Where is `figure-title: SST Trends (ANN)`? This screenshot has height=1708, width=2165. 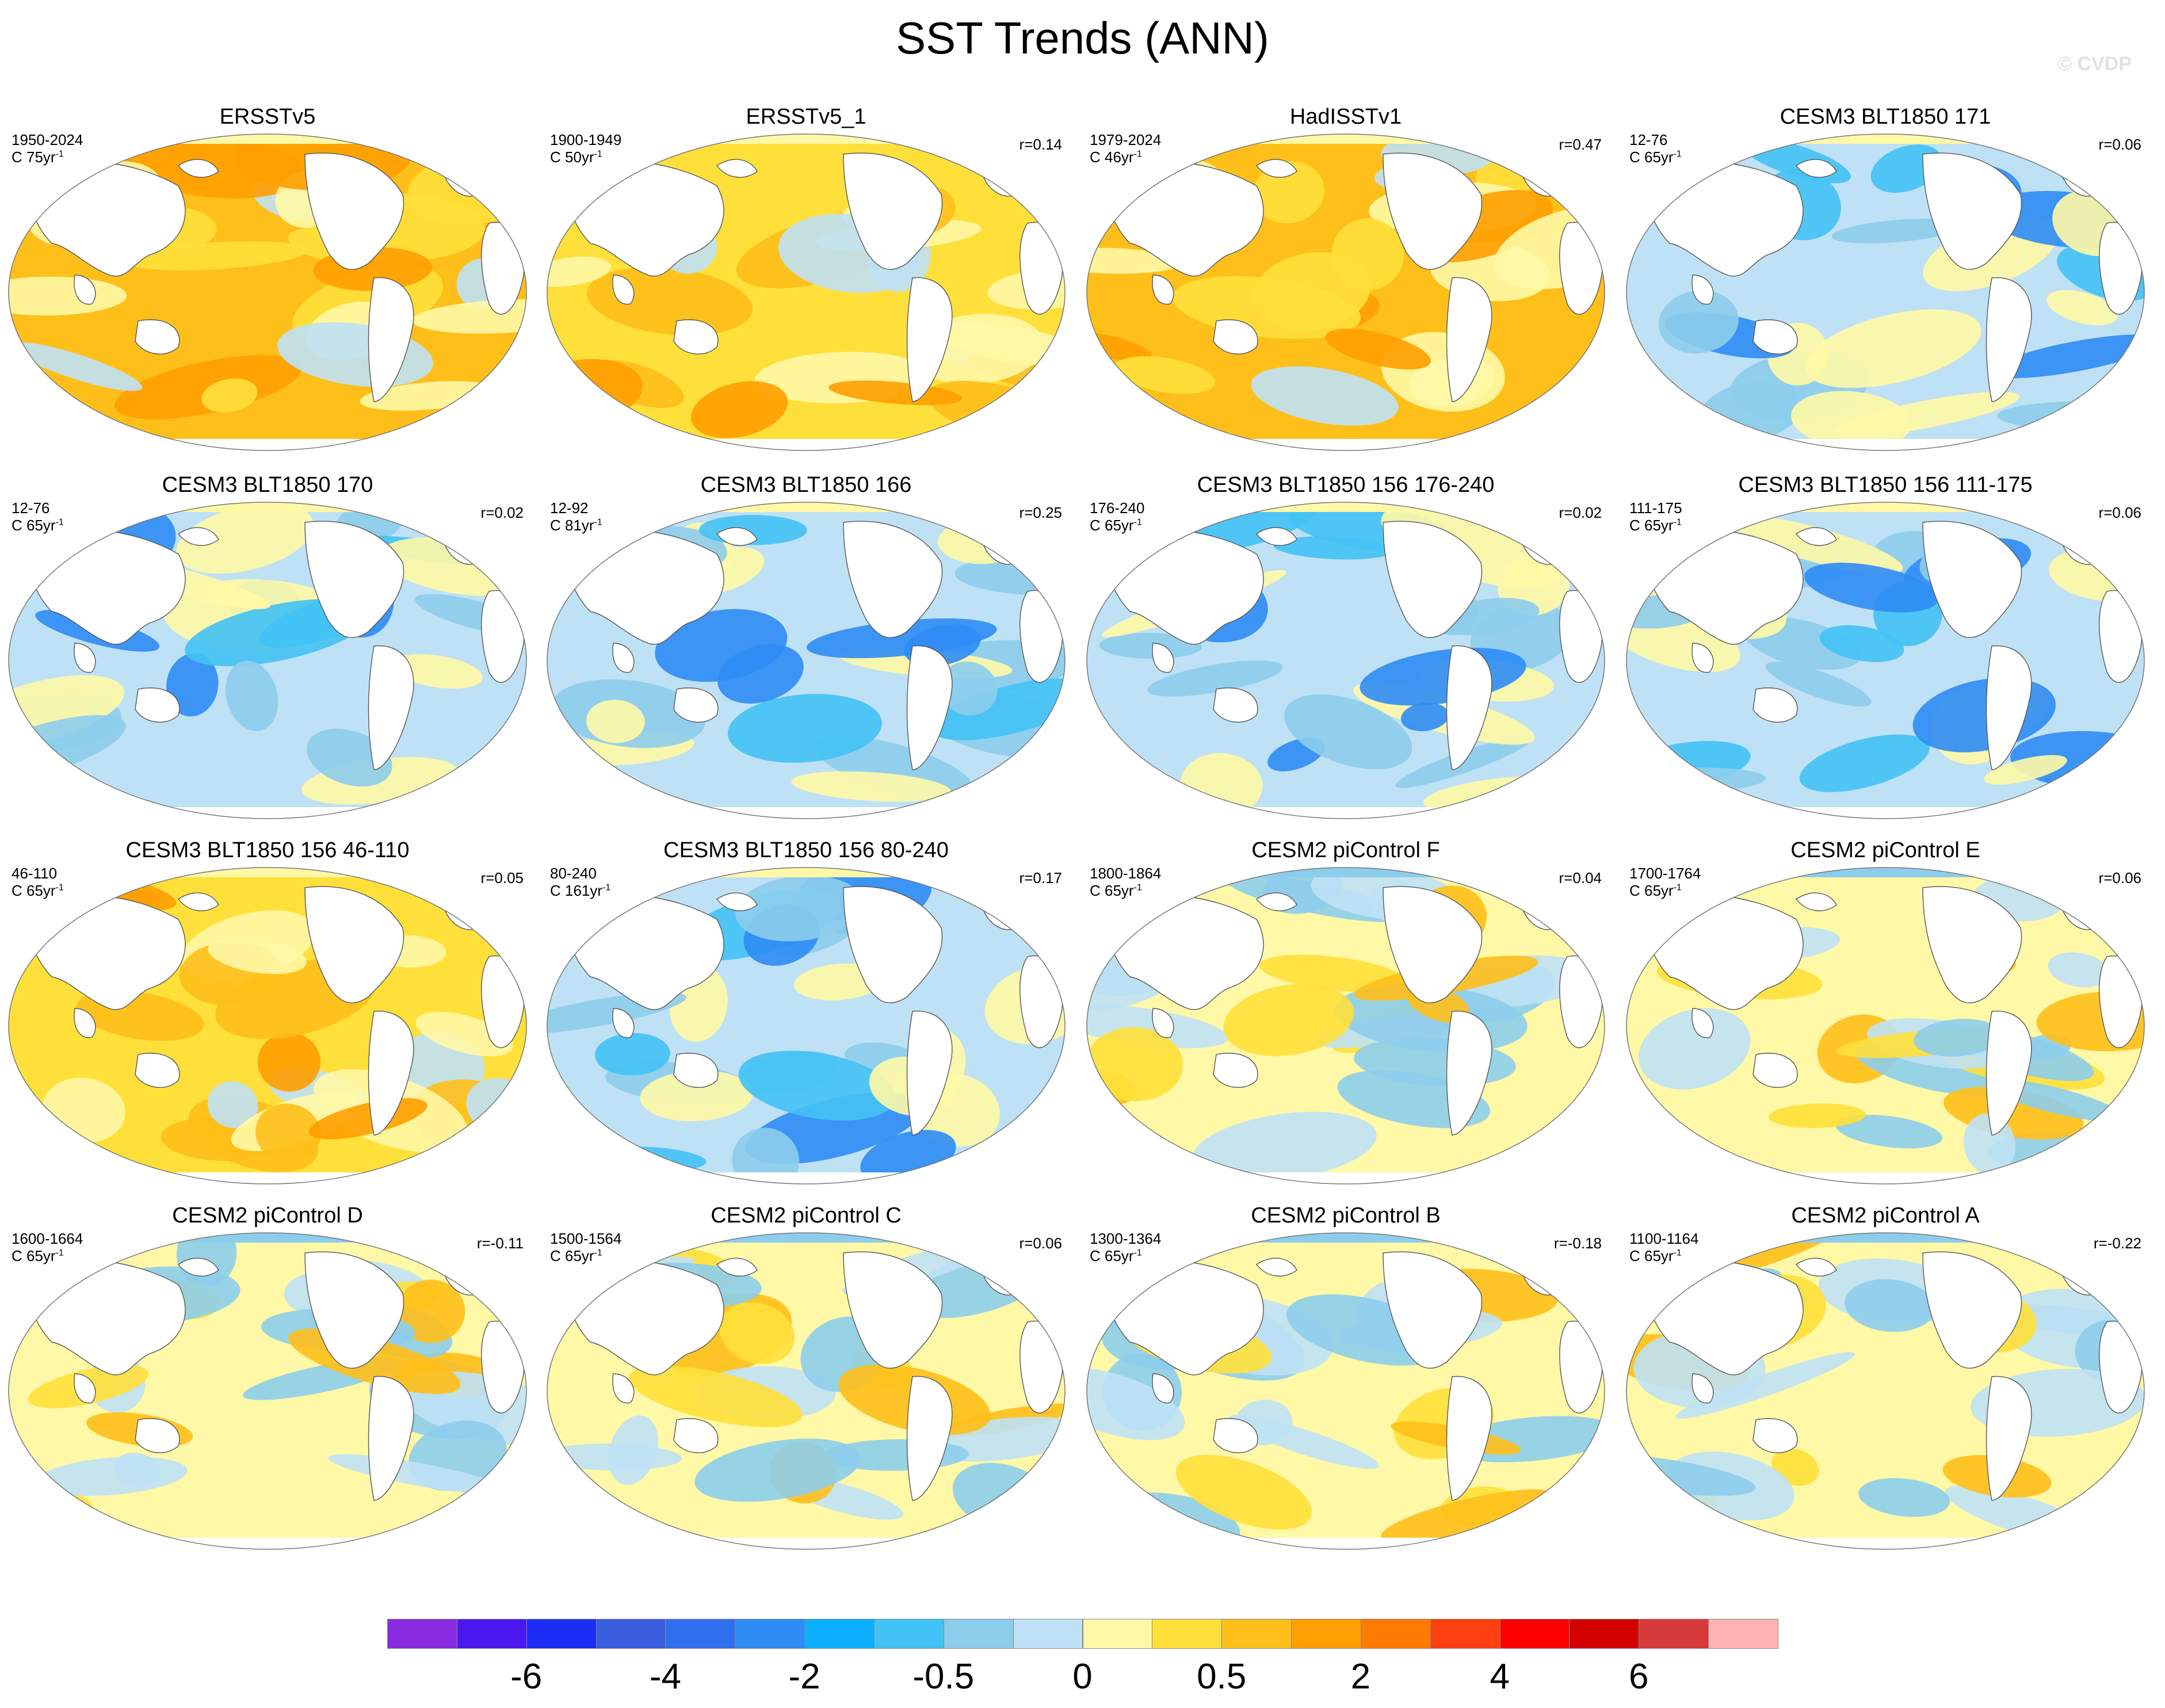
figure-title: SST Trends (ANN) is located at coordinates (1082, 38).